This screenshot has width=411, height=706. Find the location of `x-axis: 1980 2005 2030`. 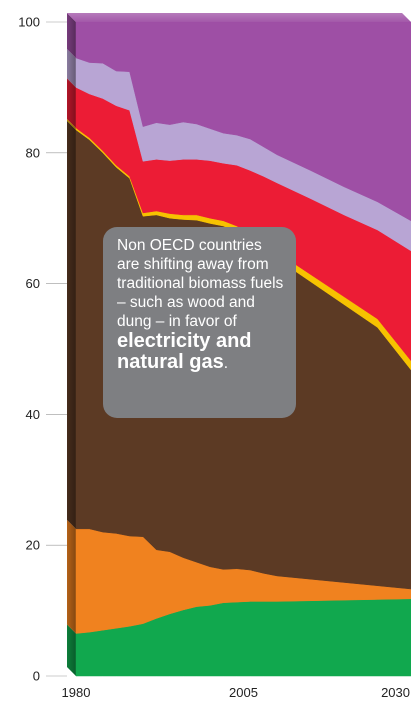

x-axis: 1980 2005 2030 is located at coordinates (236, 692).